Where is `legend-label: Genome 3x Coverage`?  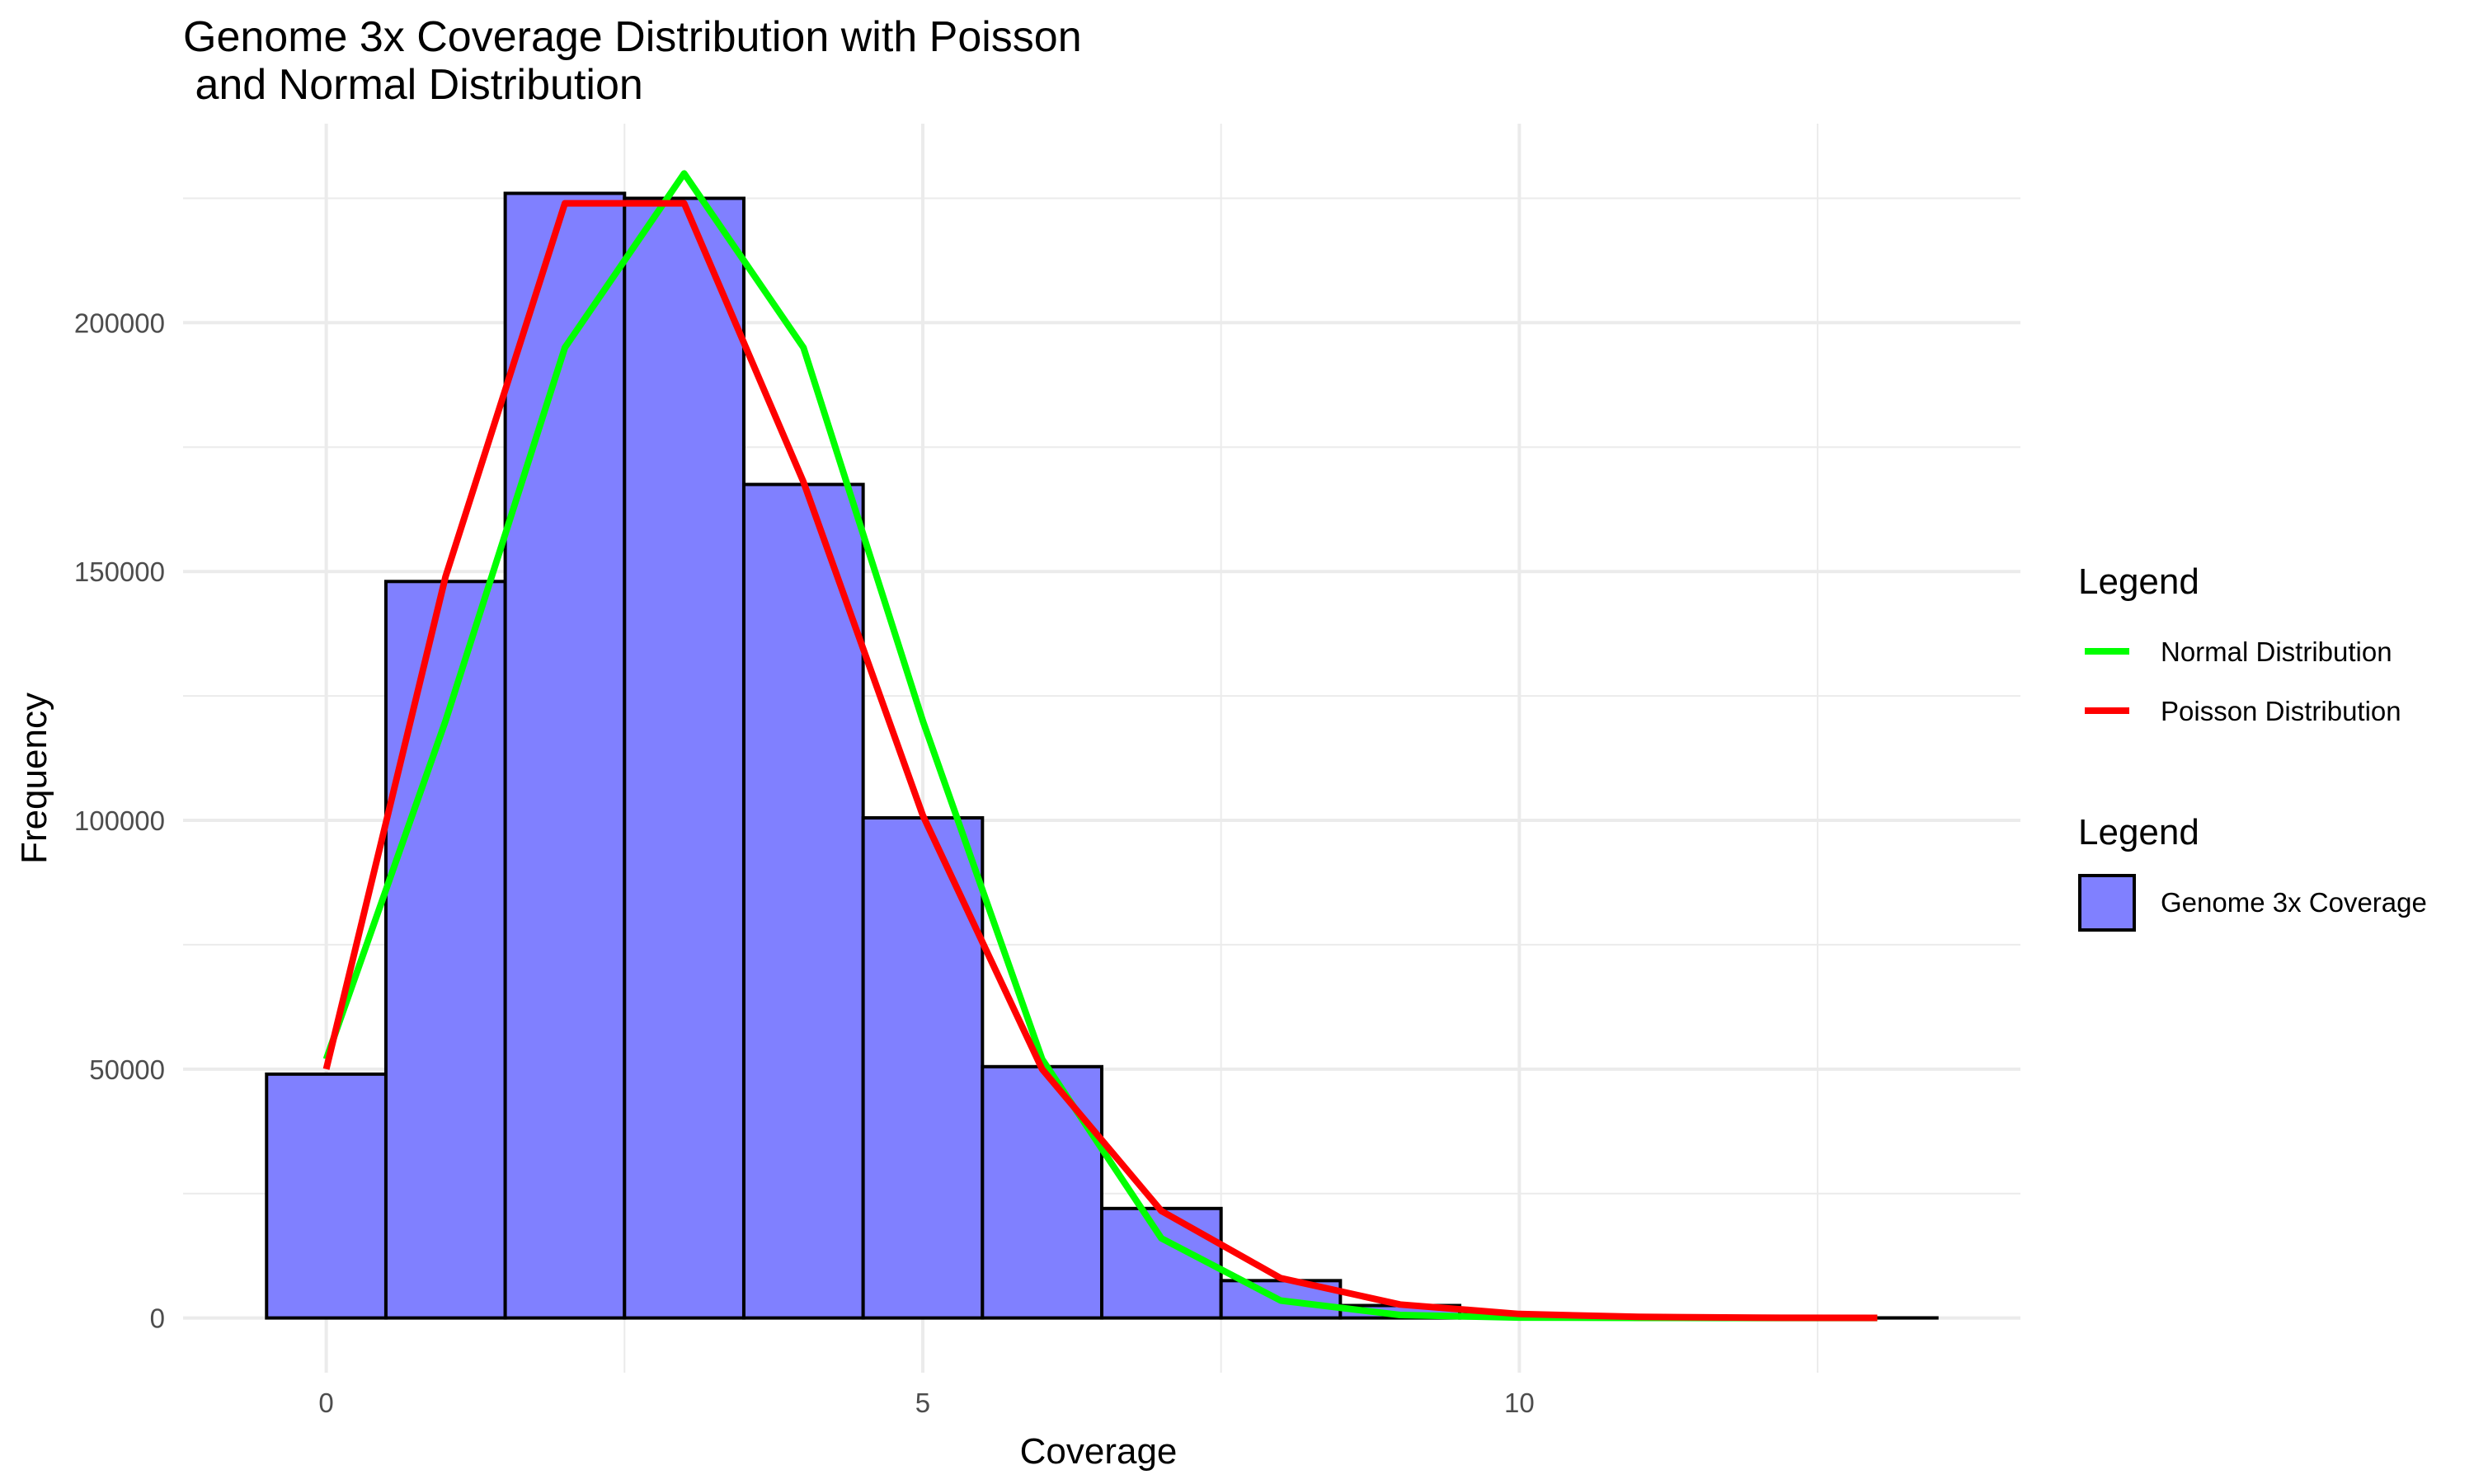 legend-label: Genome 3x Coverage is located at coordinates (2294, 902).